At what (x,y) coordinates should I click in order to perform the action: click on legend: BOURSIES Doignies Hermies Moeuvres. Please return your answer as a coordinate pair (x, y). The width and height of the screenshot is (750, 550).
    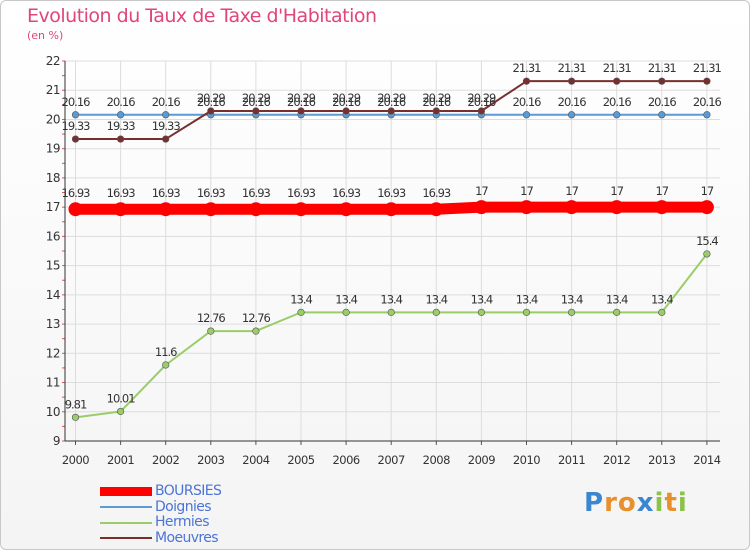
    Looking at the image, I should click on (161, 515).